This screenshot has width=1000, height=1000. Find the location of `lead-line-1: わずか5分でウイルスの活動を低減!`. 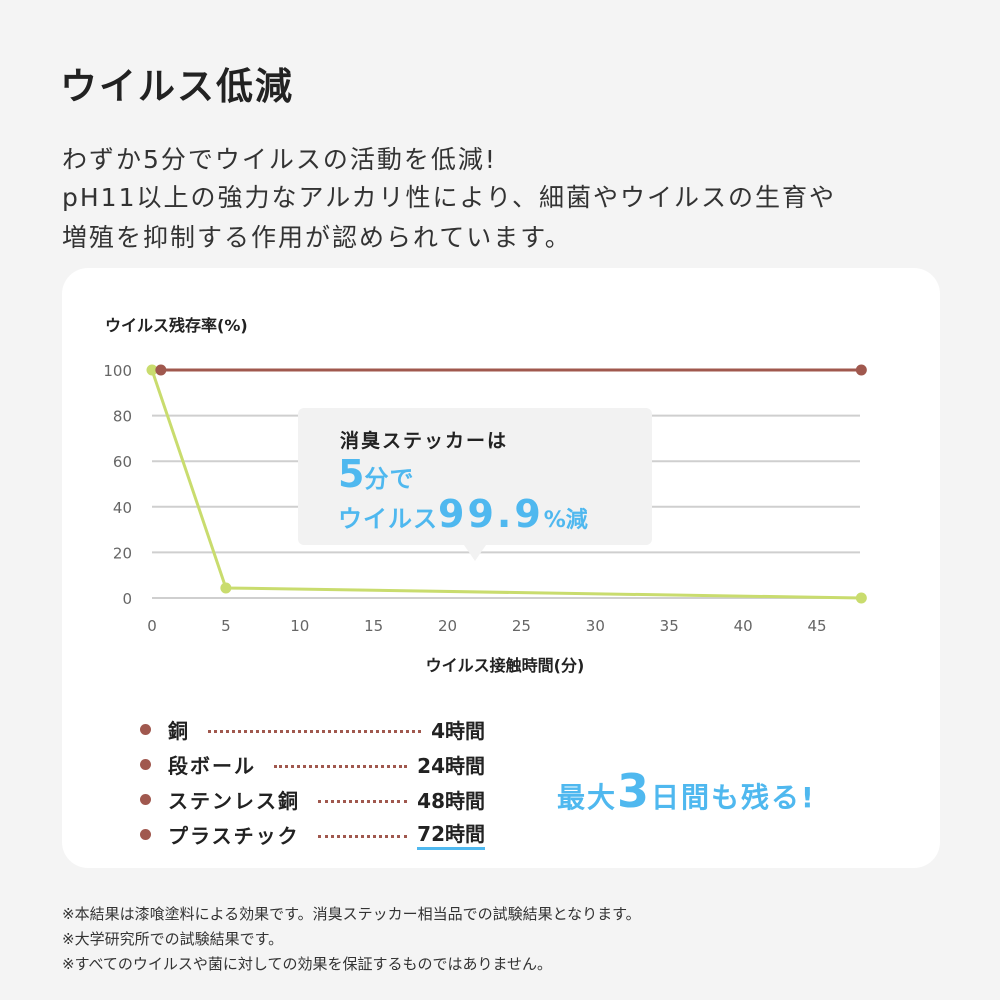

lead-line-1: わずか5分でウイルスの活動を低減! is located at coordinates (279, 159).